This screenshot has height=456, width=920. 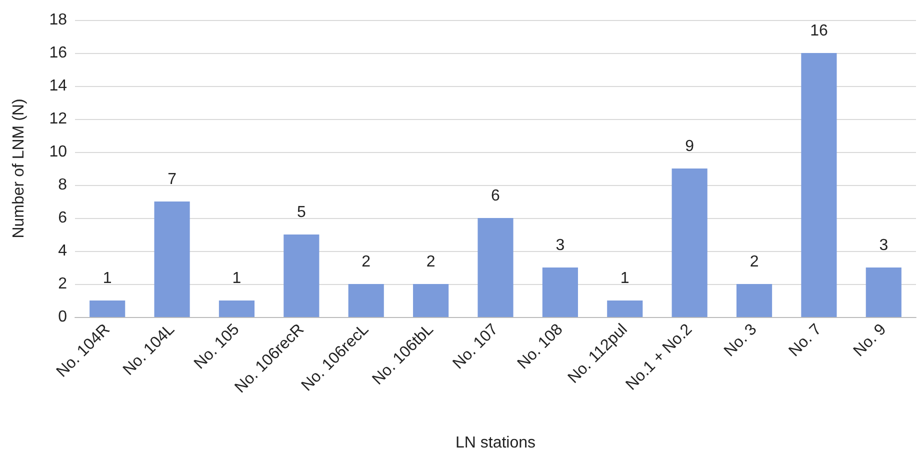 What do you see at coordinates (806, 340) in the screenshot?
I see `x-tick-label: No. 7` at bounding box center [806, 340].